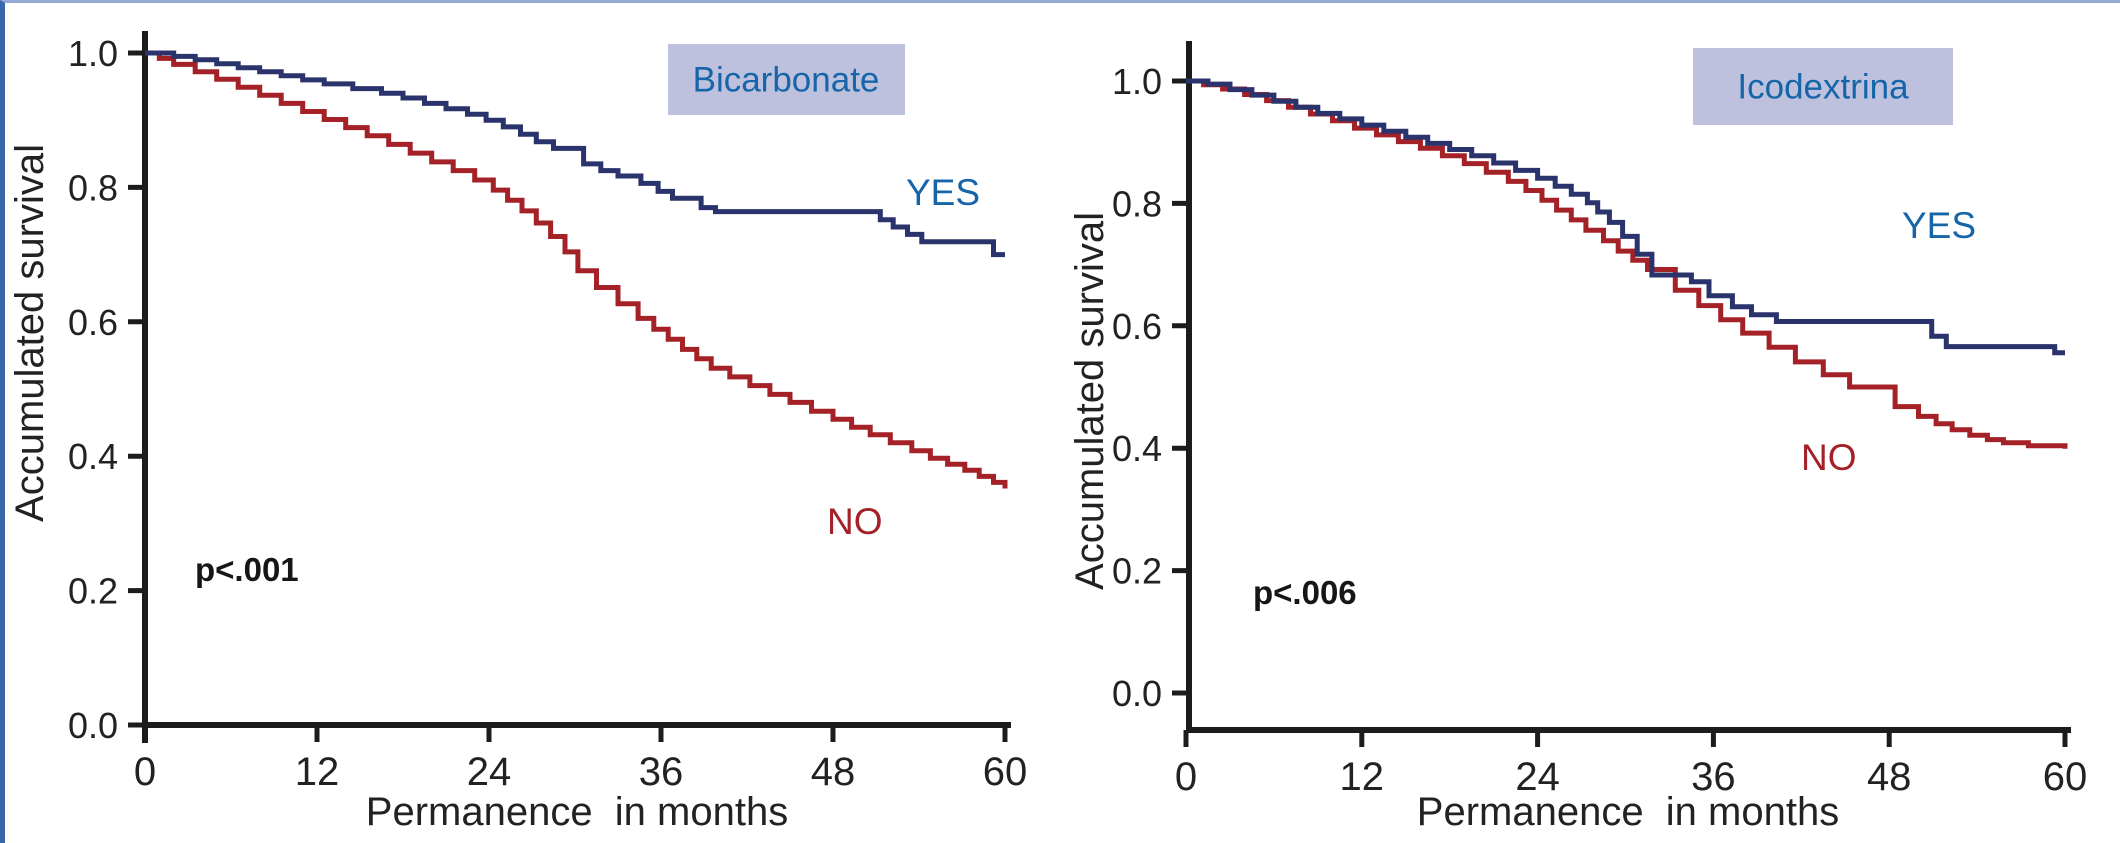  Describe the element at coordinates (1305, 592) in the screenshot. I see `p-value: p<.006` at that location.